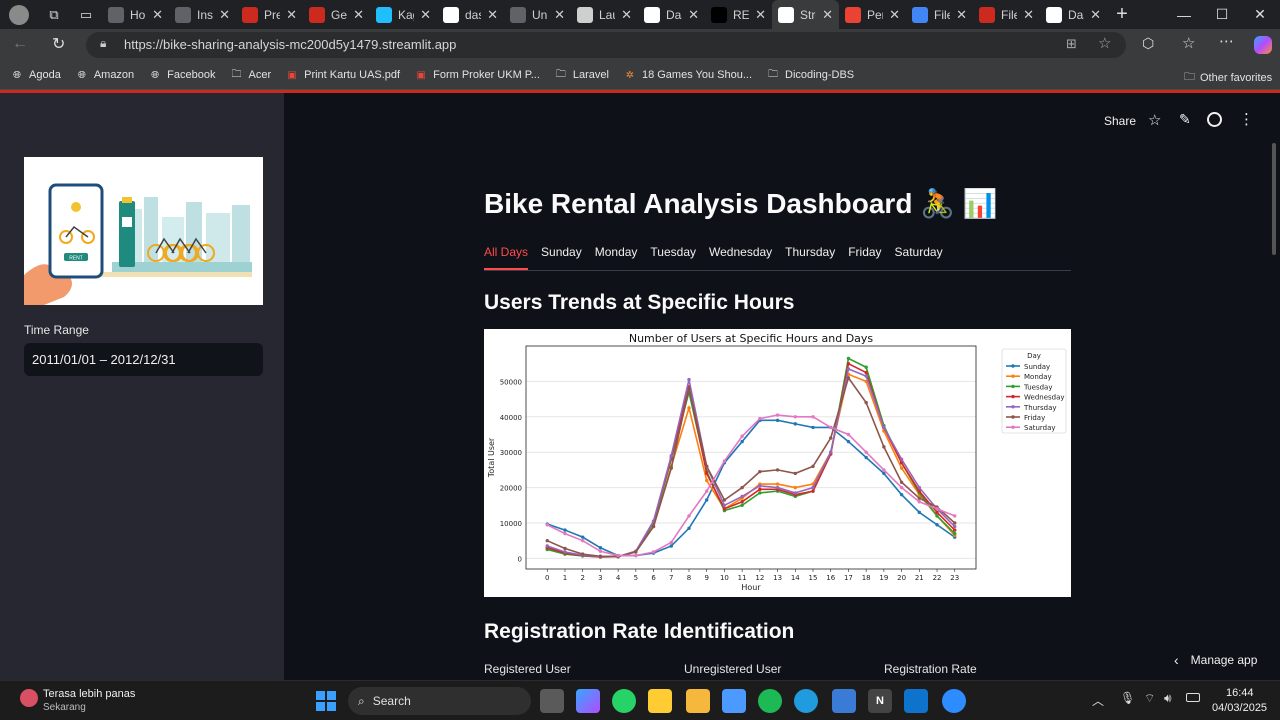 Image resolution: width=1280 pixels, height=720 pixels. Describe the element at coordinates (880, 701) in the screenshot. I see `notion-icon: N` at that location.